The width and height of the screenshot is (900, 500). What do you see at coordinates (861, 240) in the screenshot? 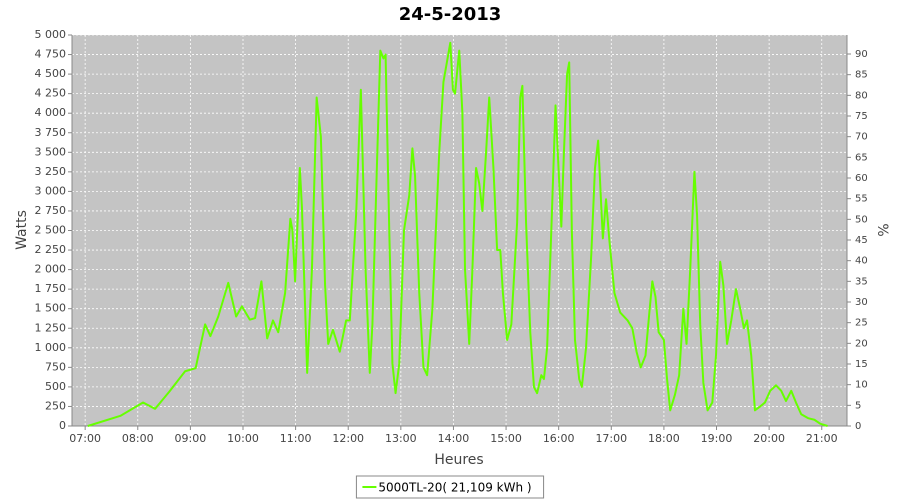
I see `y2-tick-label: 45` at bounding box center [861, 240].